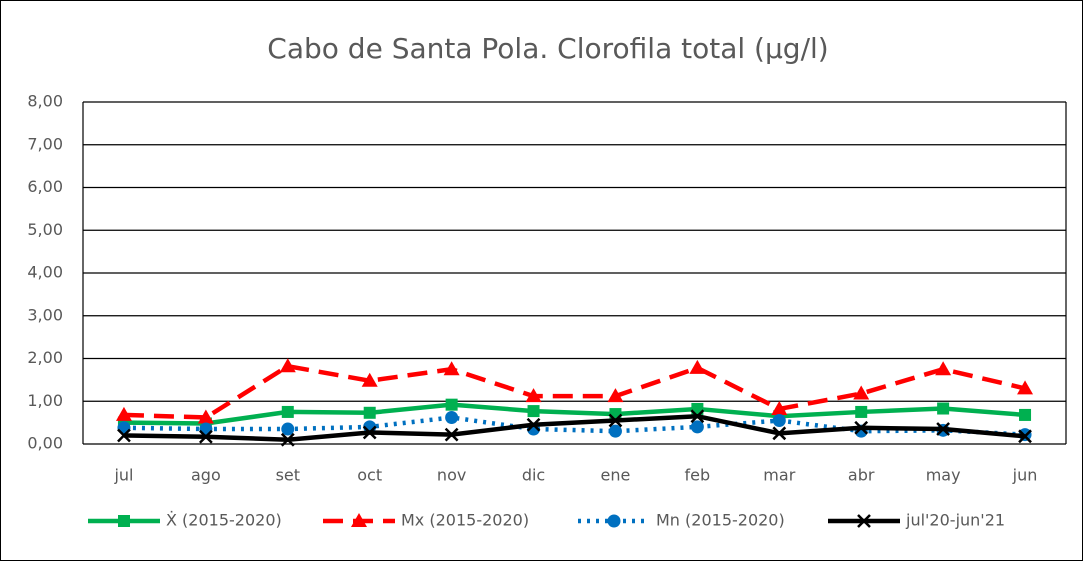 The height and width of the screenshot is (561, 1083). Describe the element at coordinates (533, 475) in the screenshot. I see `x-tick-label: dic` at that location.